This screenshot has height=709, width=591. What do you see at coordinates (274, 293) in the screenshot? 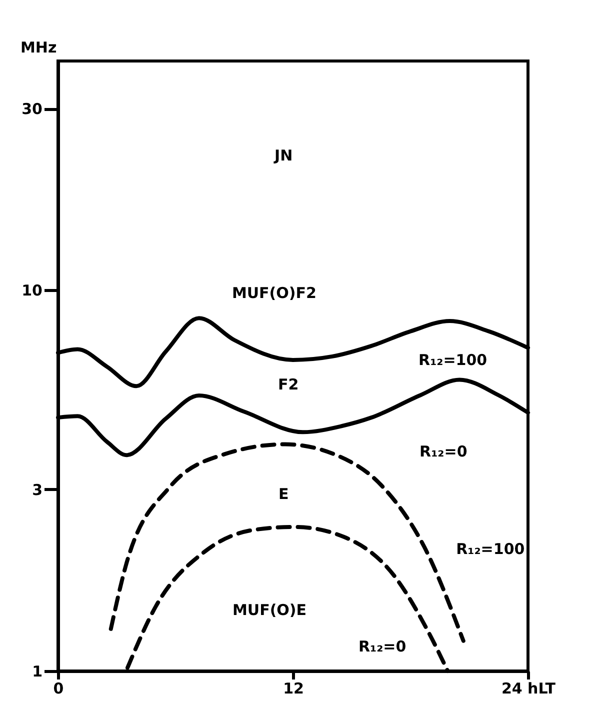
I see `annotation: MUF(O)F2` at bounding box center [274, 293].